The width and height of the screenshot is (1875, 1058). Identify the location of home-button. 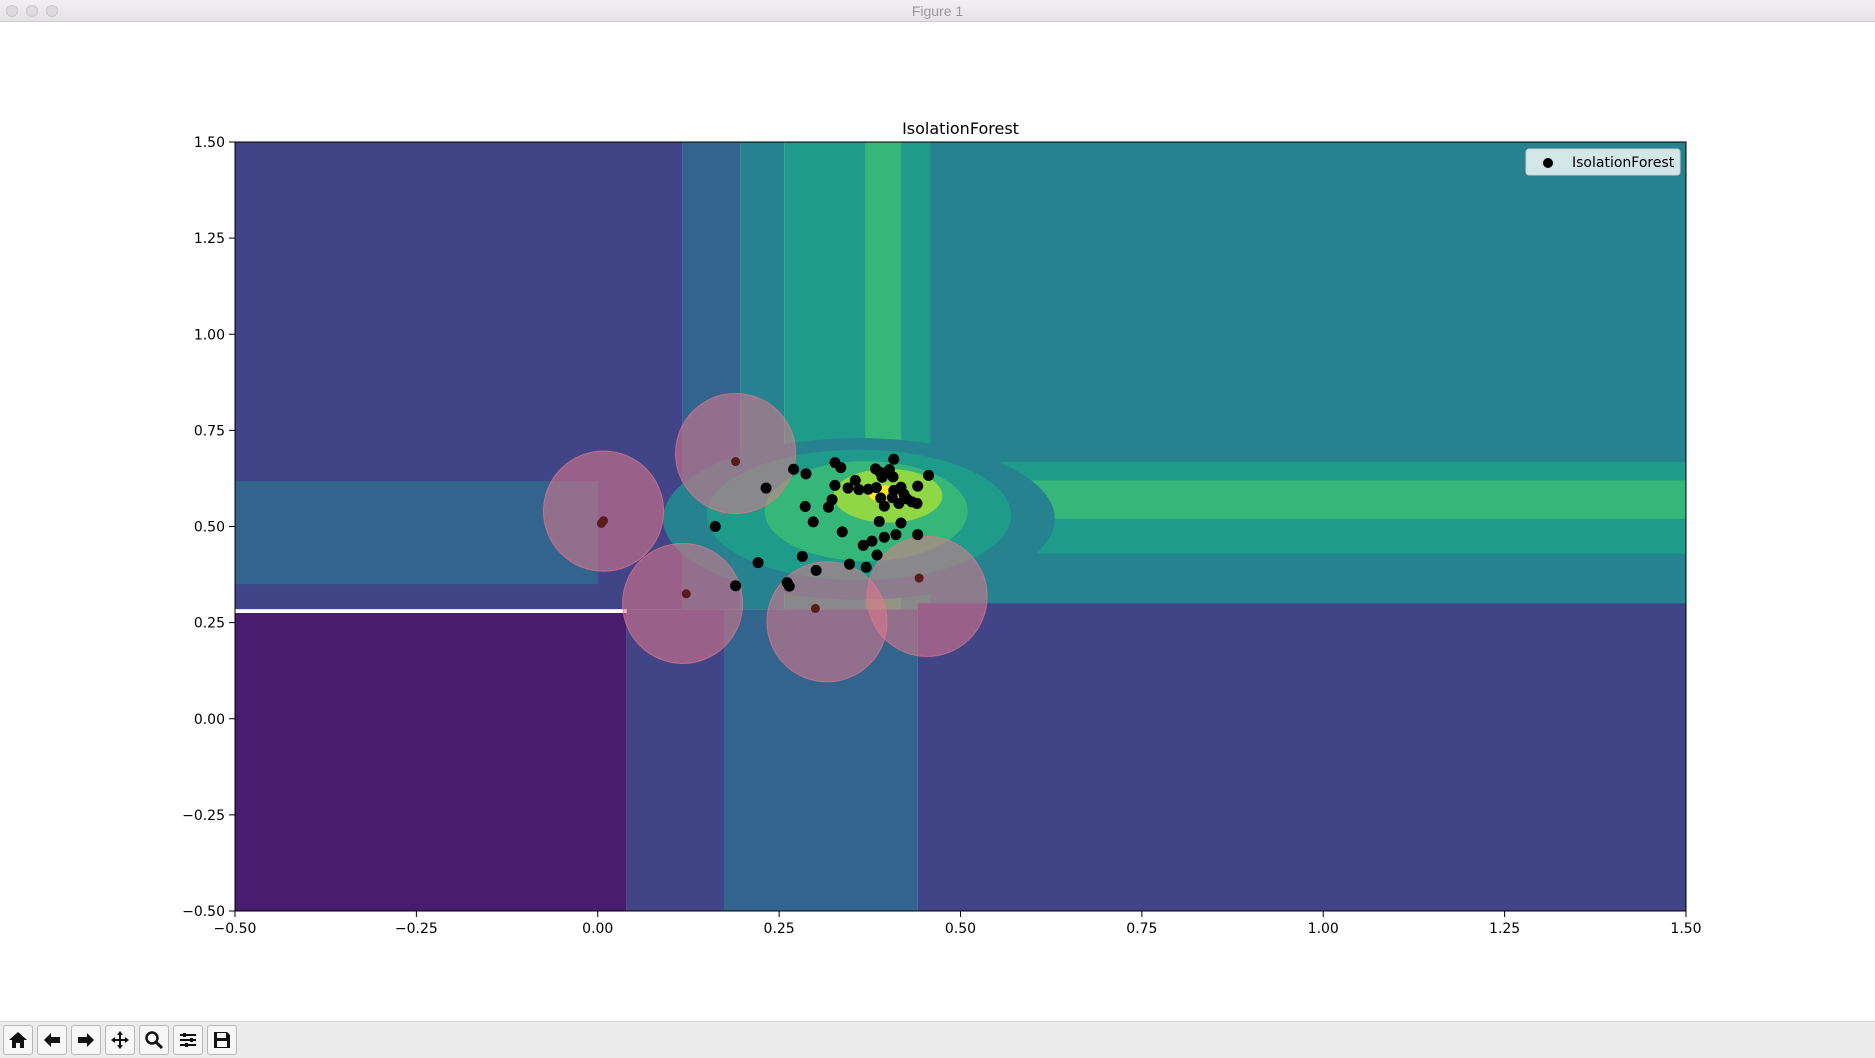
(18, 1040).